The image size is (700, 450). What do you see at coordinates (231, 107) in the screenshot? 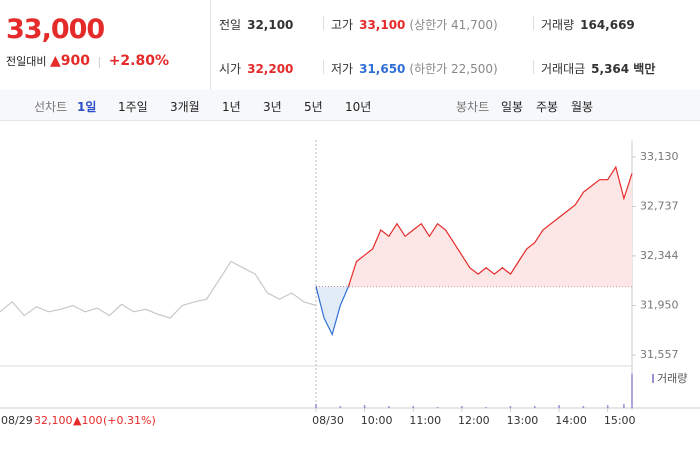
I see `range-button: 1년` at bounding box center [231, 107].